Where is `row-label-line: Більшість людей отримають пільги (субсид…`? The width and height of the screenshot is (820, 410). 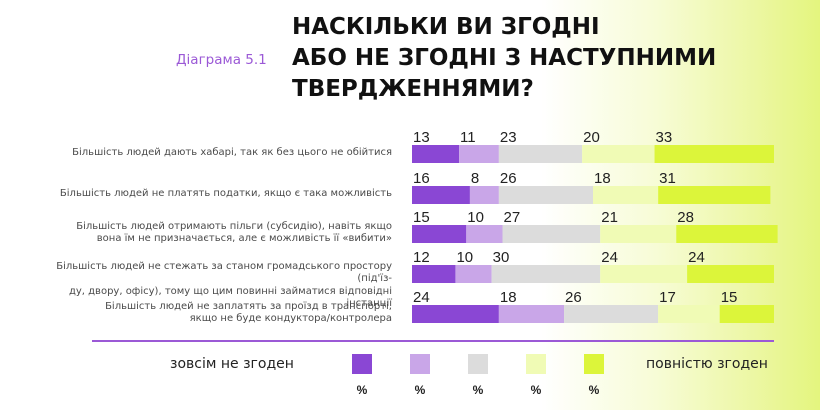
row-label-line: Більшість людей отримають пільги (субсид… is located at coordinates (234, 226).